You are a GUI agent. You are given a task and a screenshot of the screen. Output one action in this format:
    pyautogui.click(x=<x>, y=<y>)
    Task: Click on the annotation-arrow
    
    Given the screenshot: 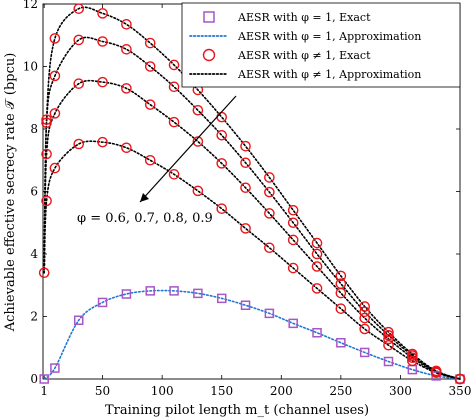 What is the action you would take?
    pyautogui.click(x=188, y=149)
    